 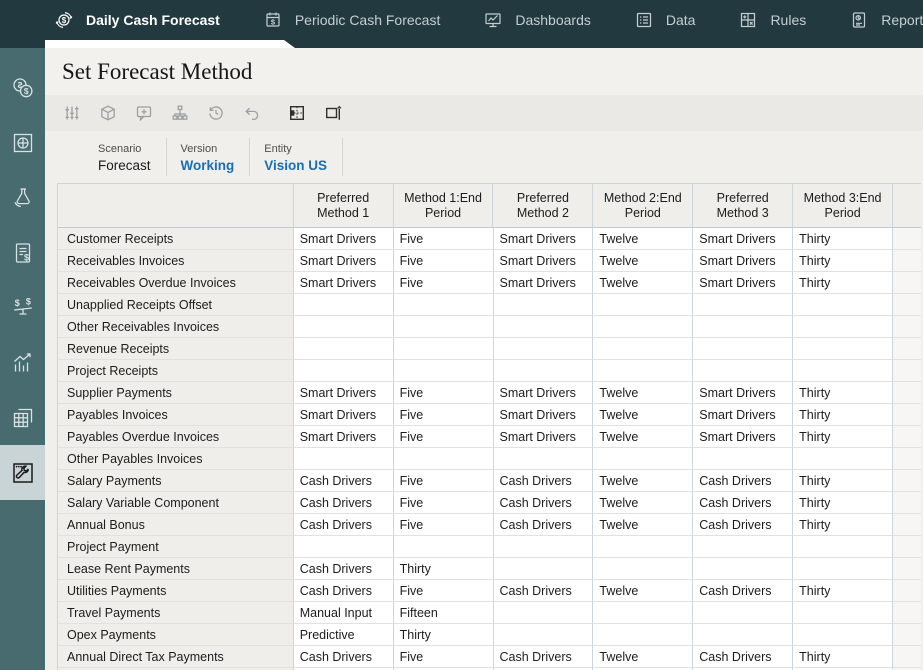 What do you see at coordinates (137, 20) in the screenshot?
I see `nav-item-daily-cash-forecast: $ Daily Cash Forecast` at bounding box center [137, 20].